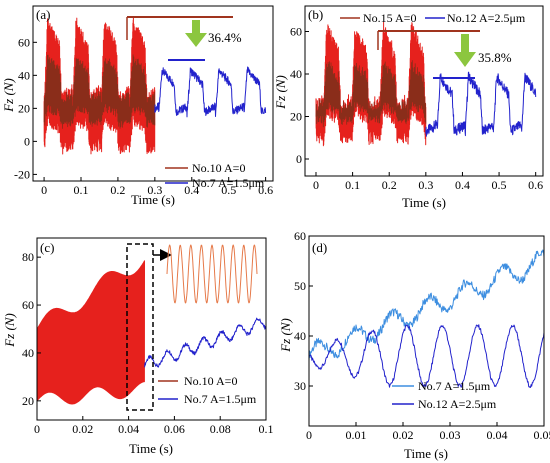  What do you see at coordinates (8, 95) in the screenshot?
I see `panel-a-ylabel: Fz (N)` at bounding box center [8, 95].